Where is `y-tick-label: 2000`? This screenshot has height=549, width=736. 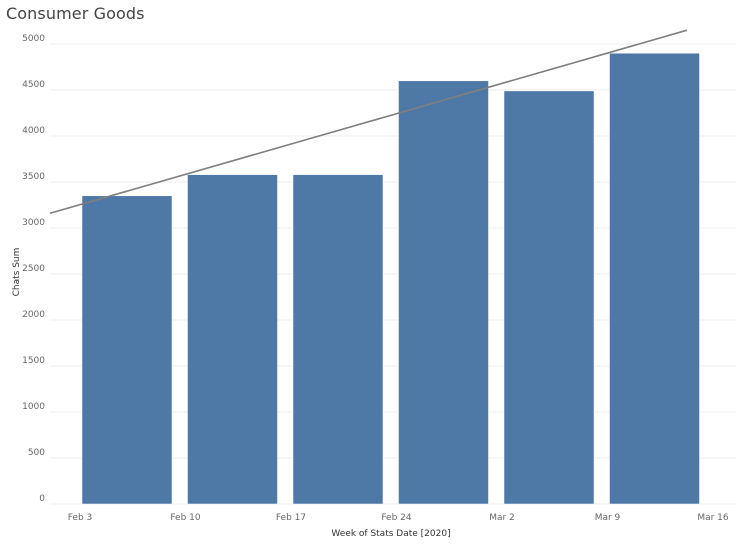
y-tick-label: 2000 is located at coordinates (33, 315).